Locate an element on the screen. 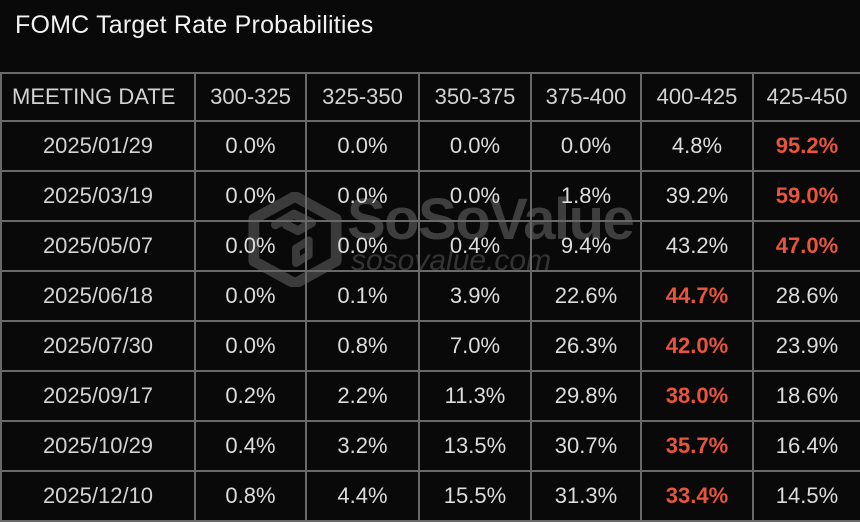 Image resolution: width=860 pixels, height=522 pixels. probability-cell: 26.3% is located at coordinates (587, 347).